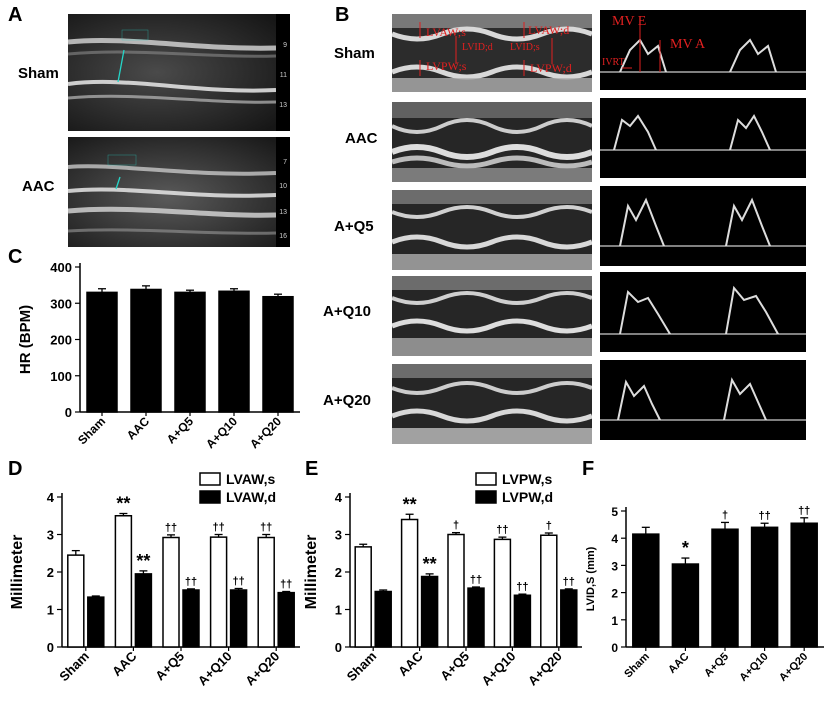 This screenshot has height=706, width=830. Describe the element at coordinates (342, 15) in the screenshot. I see `panel-label-b: B` at that location.